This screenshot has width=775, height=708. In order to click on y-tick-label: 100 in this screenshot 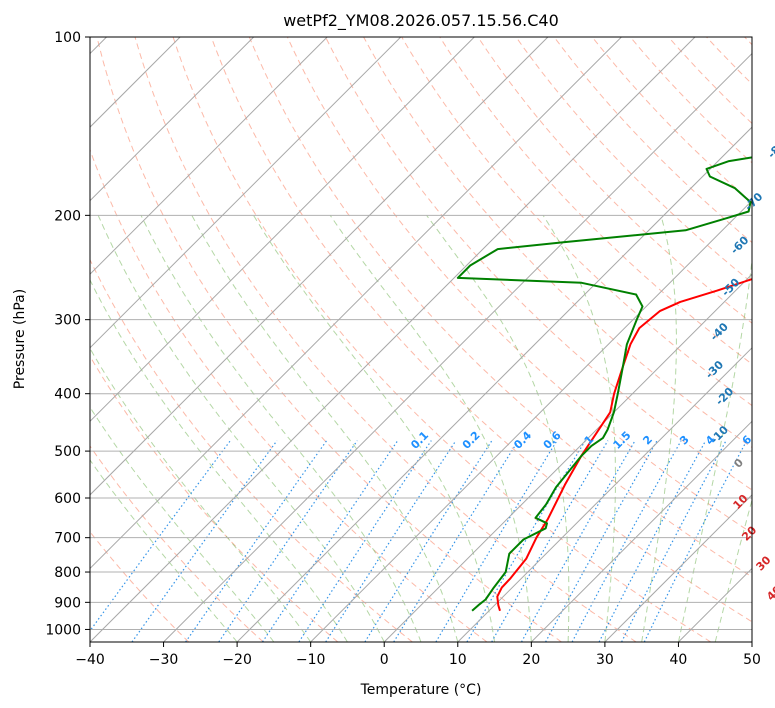, I will do `click(67, 38)`.